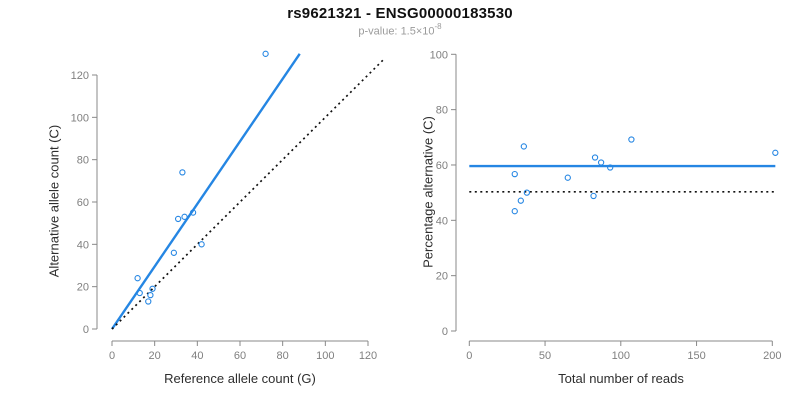 This screenshot has height=400, width=800. What do you see at coordinates (80, 76) in the screenshot?
I see `y-tick-label: 120` at bounding box center [80, 76].